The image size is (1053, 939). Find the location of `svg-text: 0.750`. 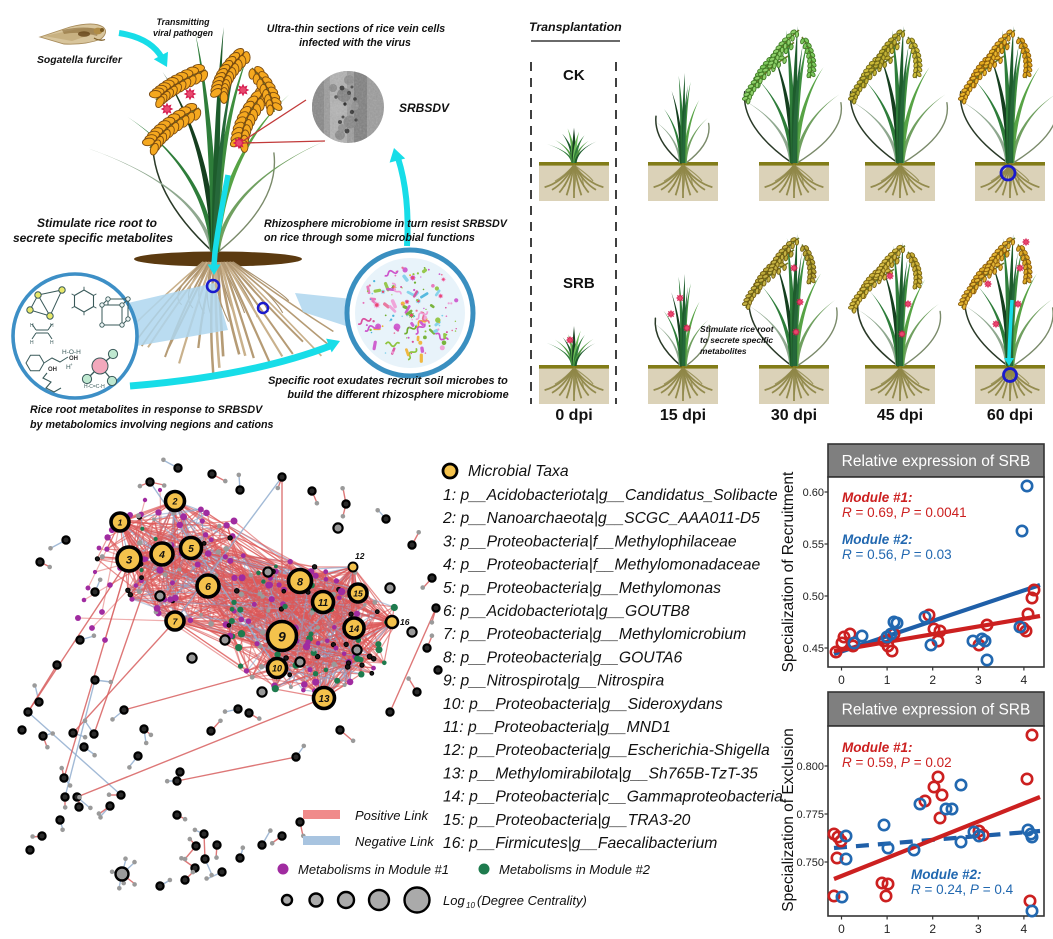

svg-text: 0.750 is located at coordinates (810, 863).